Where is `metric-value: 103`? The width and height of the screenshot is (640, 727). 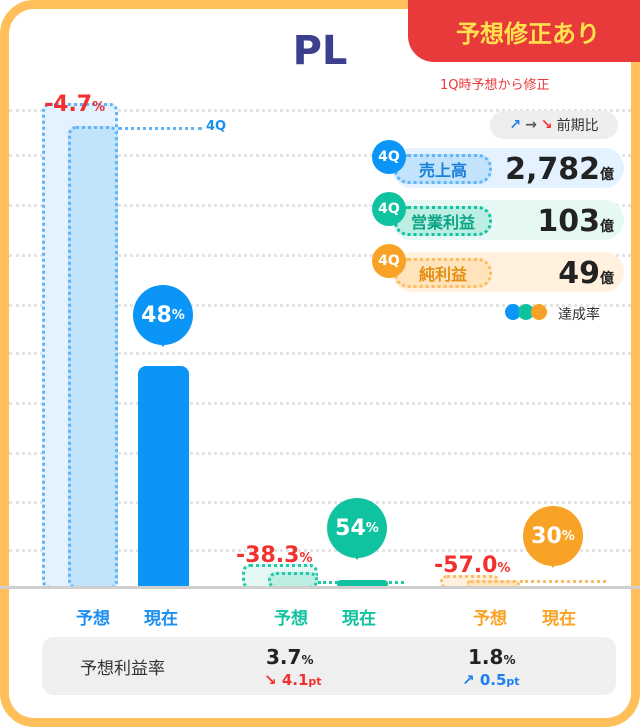
metric-value: 103 is located at coordinates (568, 221).